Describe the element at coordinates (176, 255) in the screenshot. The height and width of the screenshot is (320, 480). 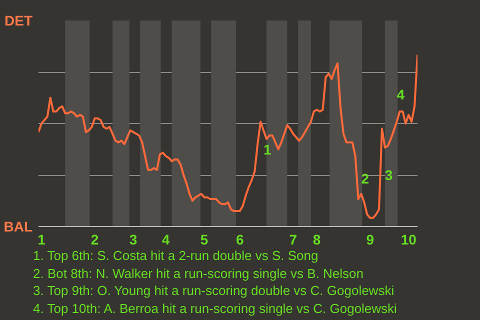
I see `text: 1. Top 6th: S. Costa hit a 2-run double vs S. Song` at that location.